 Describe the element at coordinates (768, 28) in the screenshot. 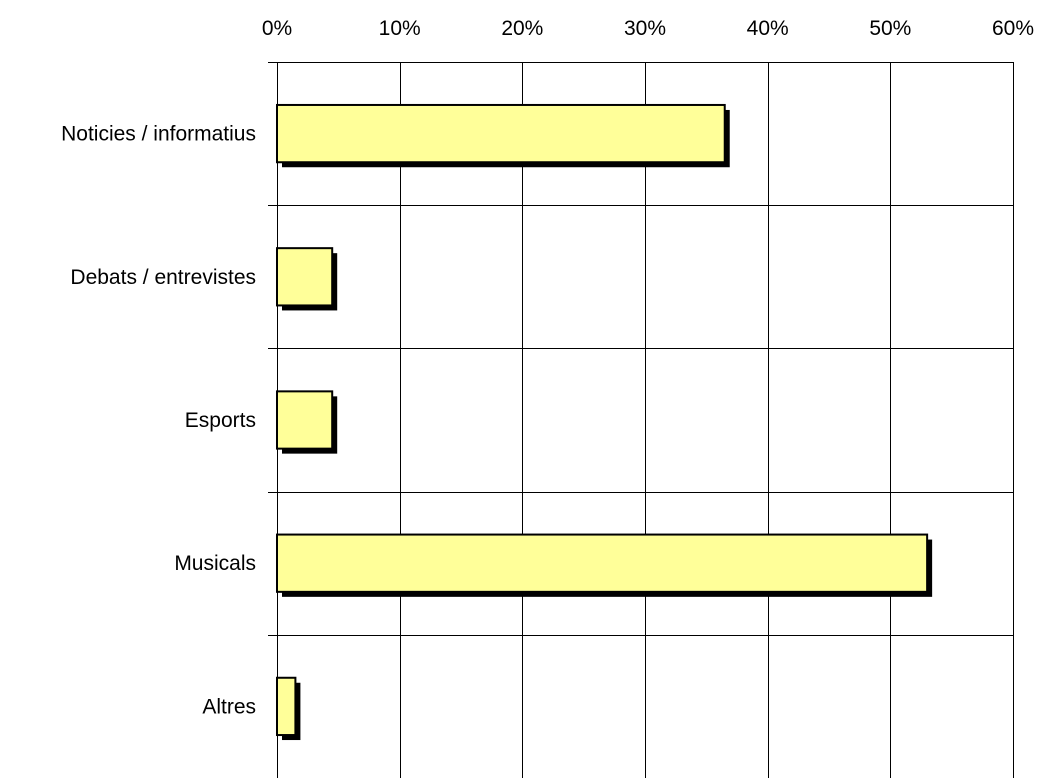

I see `x-tick-label: 40%` at that location.